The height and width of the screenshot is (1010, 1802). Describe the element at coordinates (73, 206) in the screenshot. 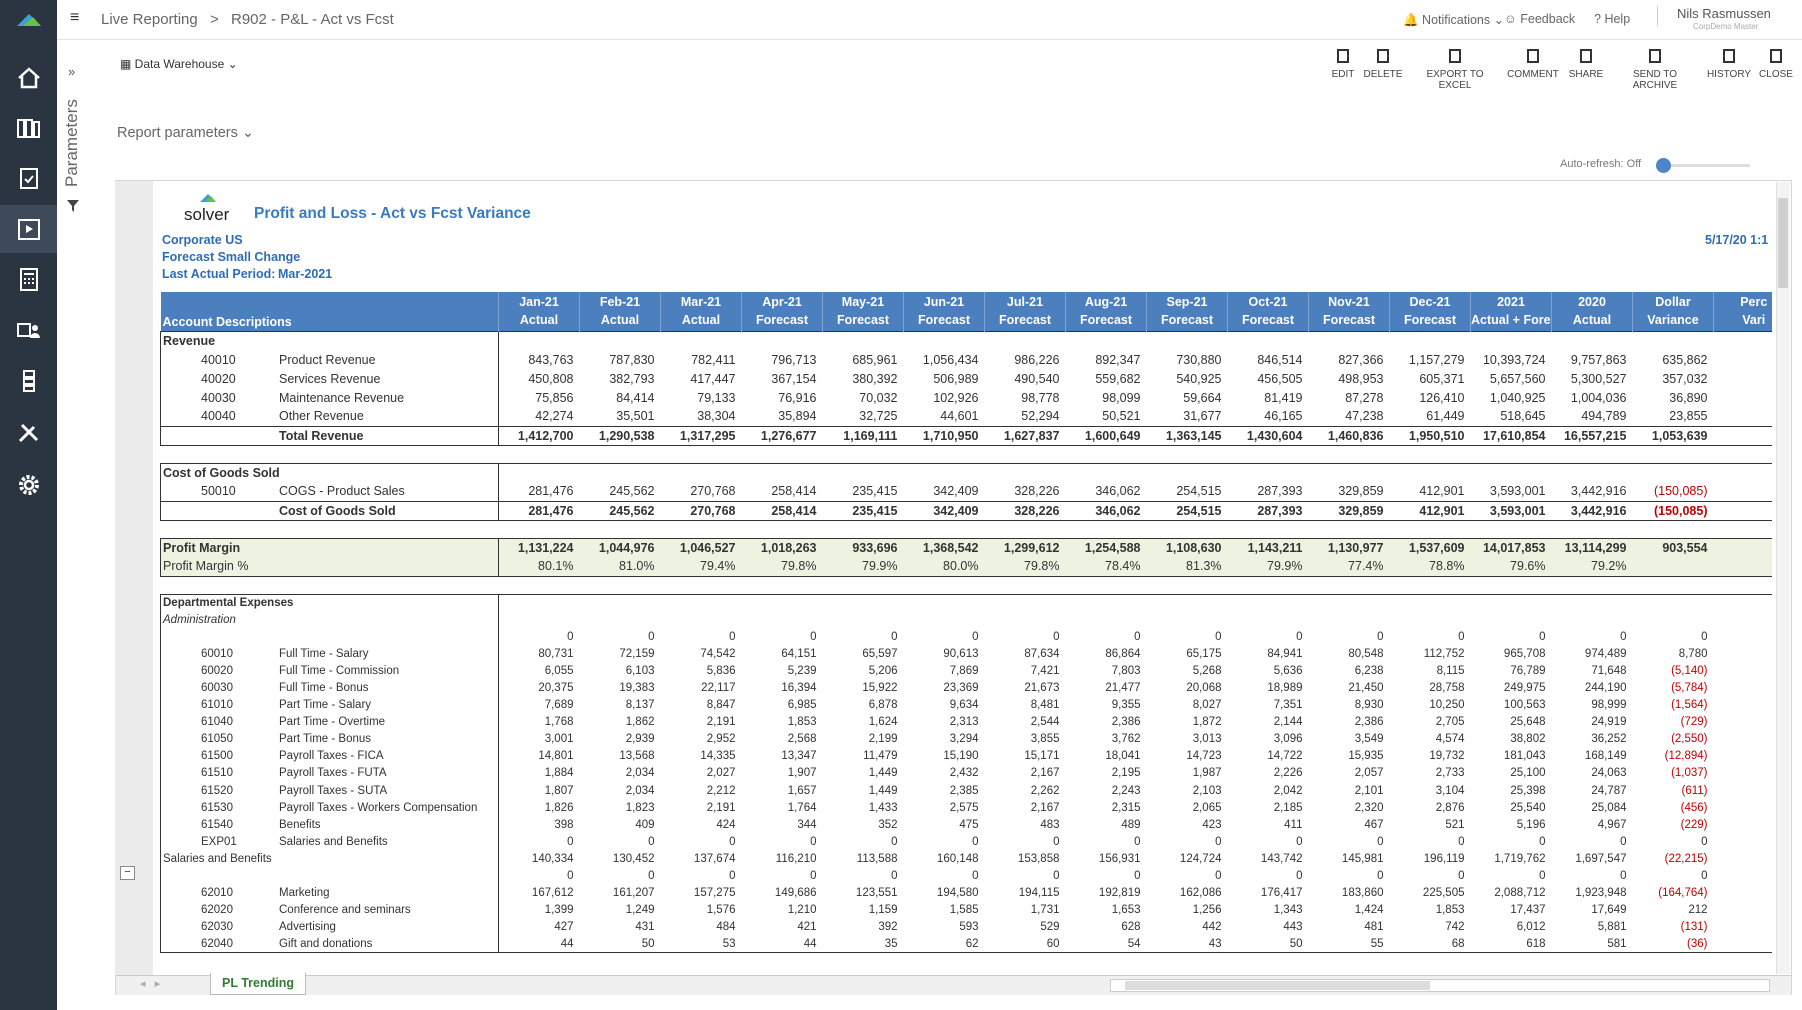

I see `filter-icon` at that location.